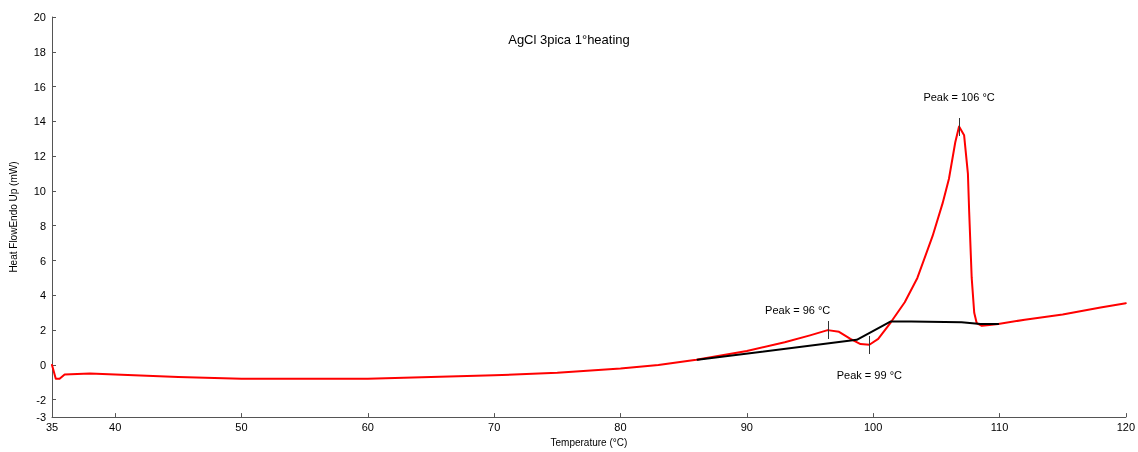 Image resolution: width=1138 pixels, height=452 pixels. What do you see at coordinates (52, 426) in the screenshot?
I see `x-tick-label: 35` at bounding box center [52, 426].